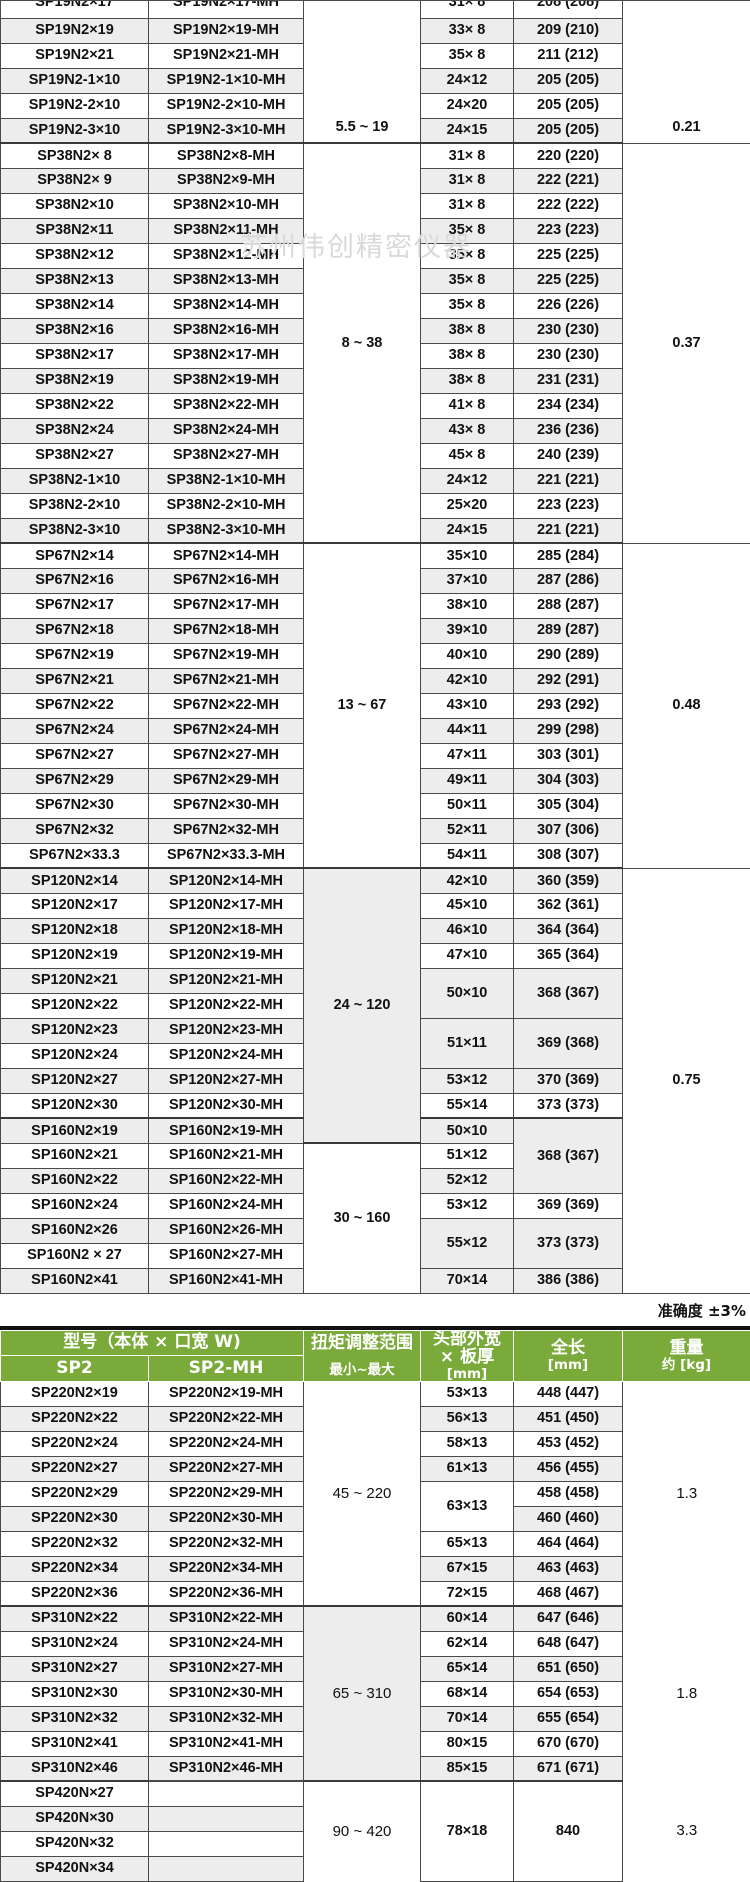 Image resolution: width=750 pixels, height=1882 pixels. What do you see at coordinates (362, 343) in the screenshot?
I see `cell-torque-range: 8 ~ 38` at bounding box center [362, 343].